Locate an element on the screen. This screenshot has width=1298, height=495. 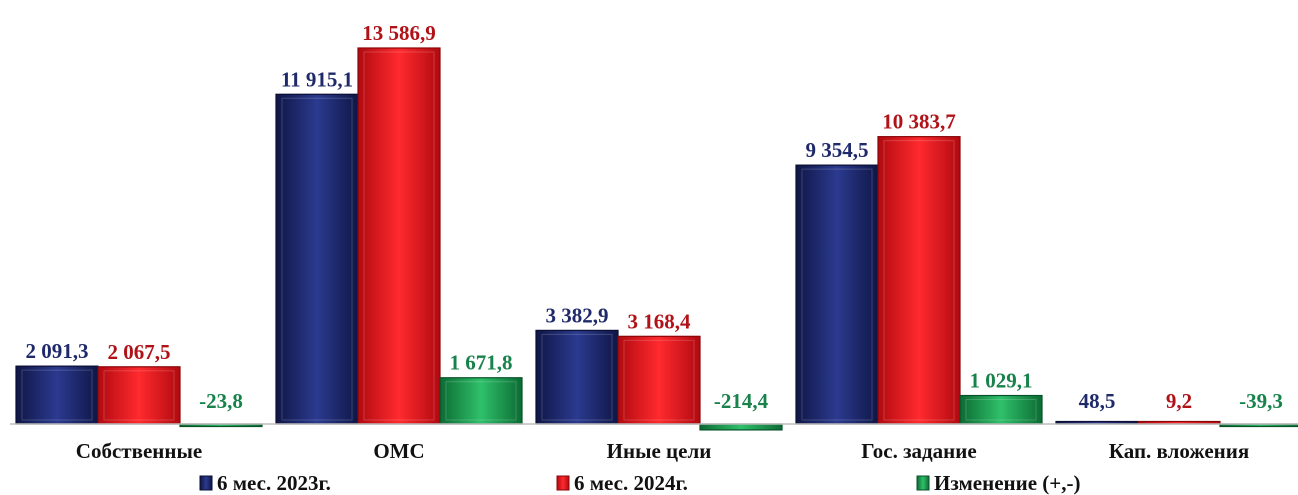
legend-label-3: Изменение (+,-) is located at coordinates (1007, 483).